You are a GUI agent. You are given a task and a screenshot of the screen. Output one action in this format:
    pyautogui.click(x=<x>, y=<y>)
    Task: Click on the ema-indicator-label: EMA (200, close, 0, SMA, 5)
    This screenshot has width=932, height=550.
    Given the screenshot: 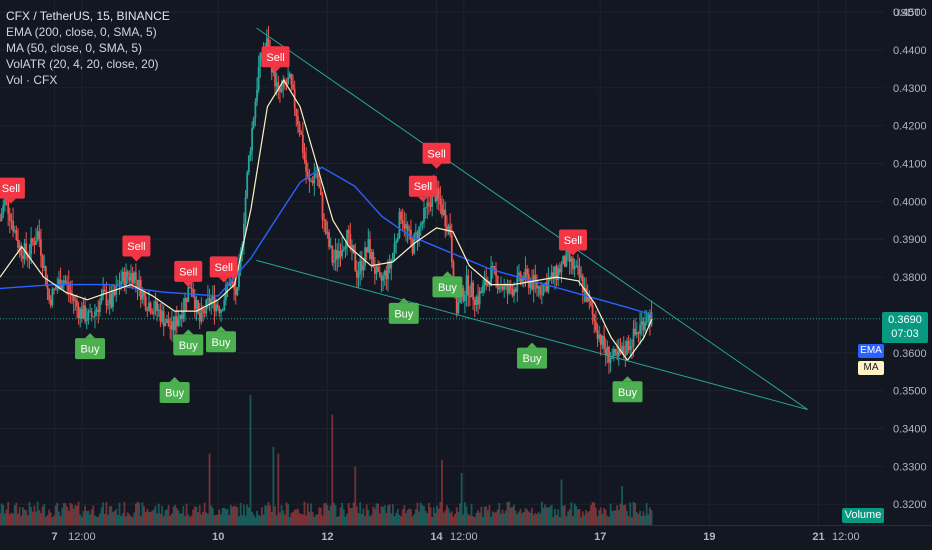 What is the action you would take?
    pyautogui.click(x=81, y=32)
    